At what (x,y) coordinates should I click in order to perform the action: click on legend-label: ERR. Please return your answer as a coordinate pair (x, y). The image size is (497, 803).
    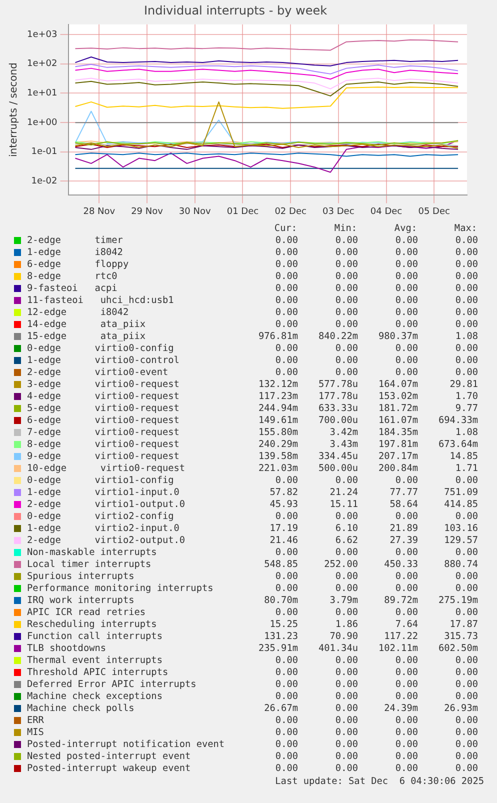
    Looking at the image, I should click on (36, 721).